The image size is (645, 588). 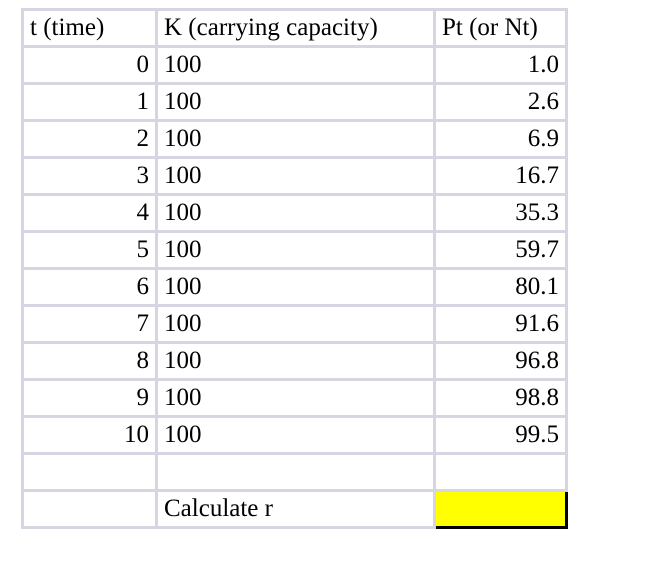 What do you see at coordinates (89, 102) in the screenshot?
I see `cell-time: 1` at bounding box center [89, 102].